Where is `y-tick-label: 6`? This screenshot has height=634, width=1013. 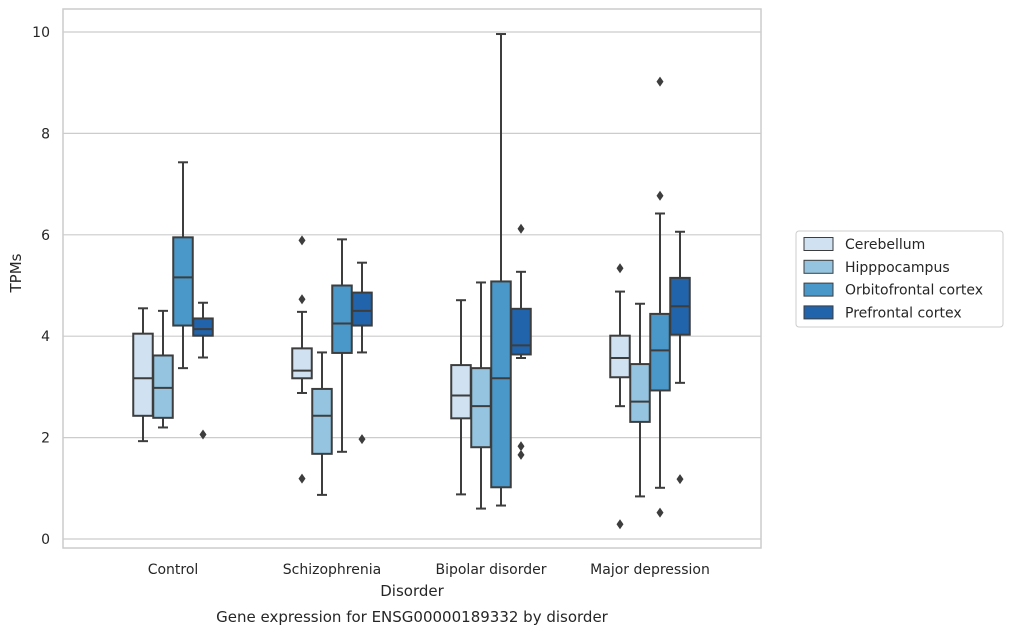
y-tick-label: 6 is located at coordinates (45, 236).